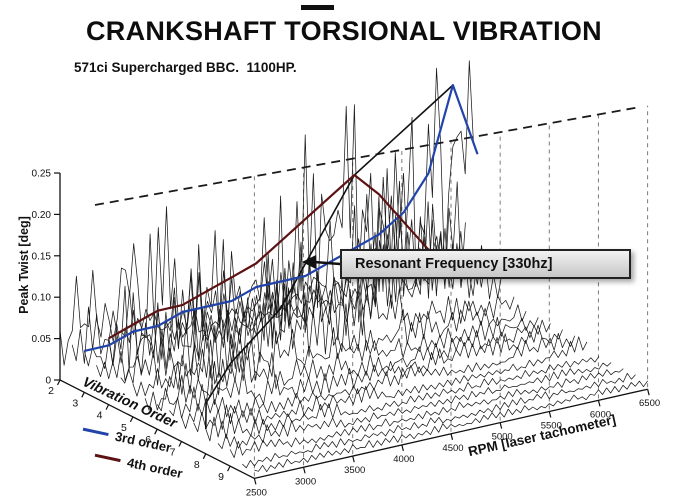 The image size is (688, 502). I want to click on text-shape: 9, so click(221, 477).